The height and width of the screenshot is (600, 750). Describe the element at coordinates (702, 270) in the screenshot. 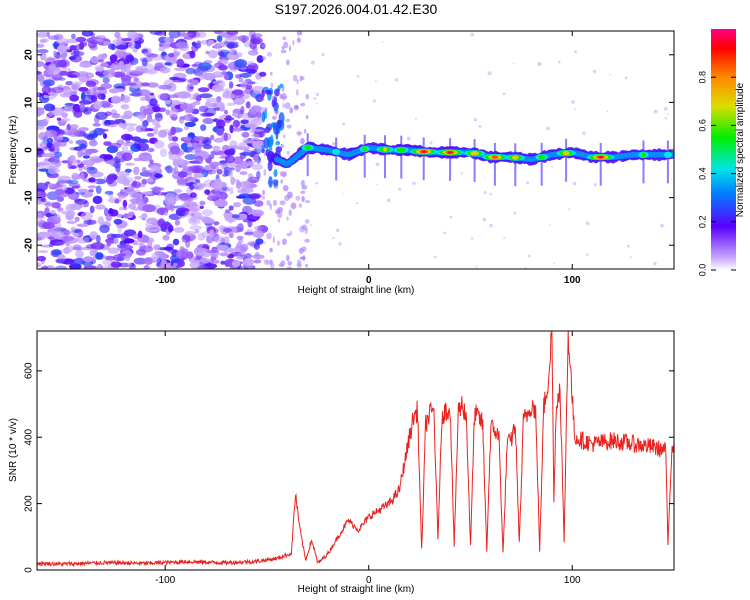

I see `colorbar-tick-label: 0.0` at that location.